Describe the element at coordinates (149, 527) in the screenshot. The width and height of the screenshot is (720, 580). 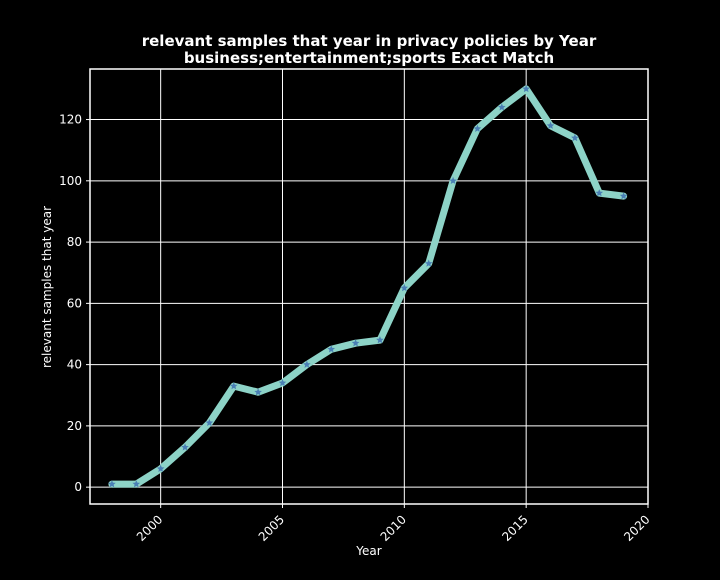
I see `x-tick-label: 2000` at that location.